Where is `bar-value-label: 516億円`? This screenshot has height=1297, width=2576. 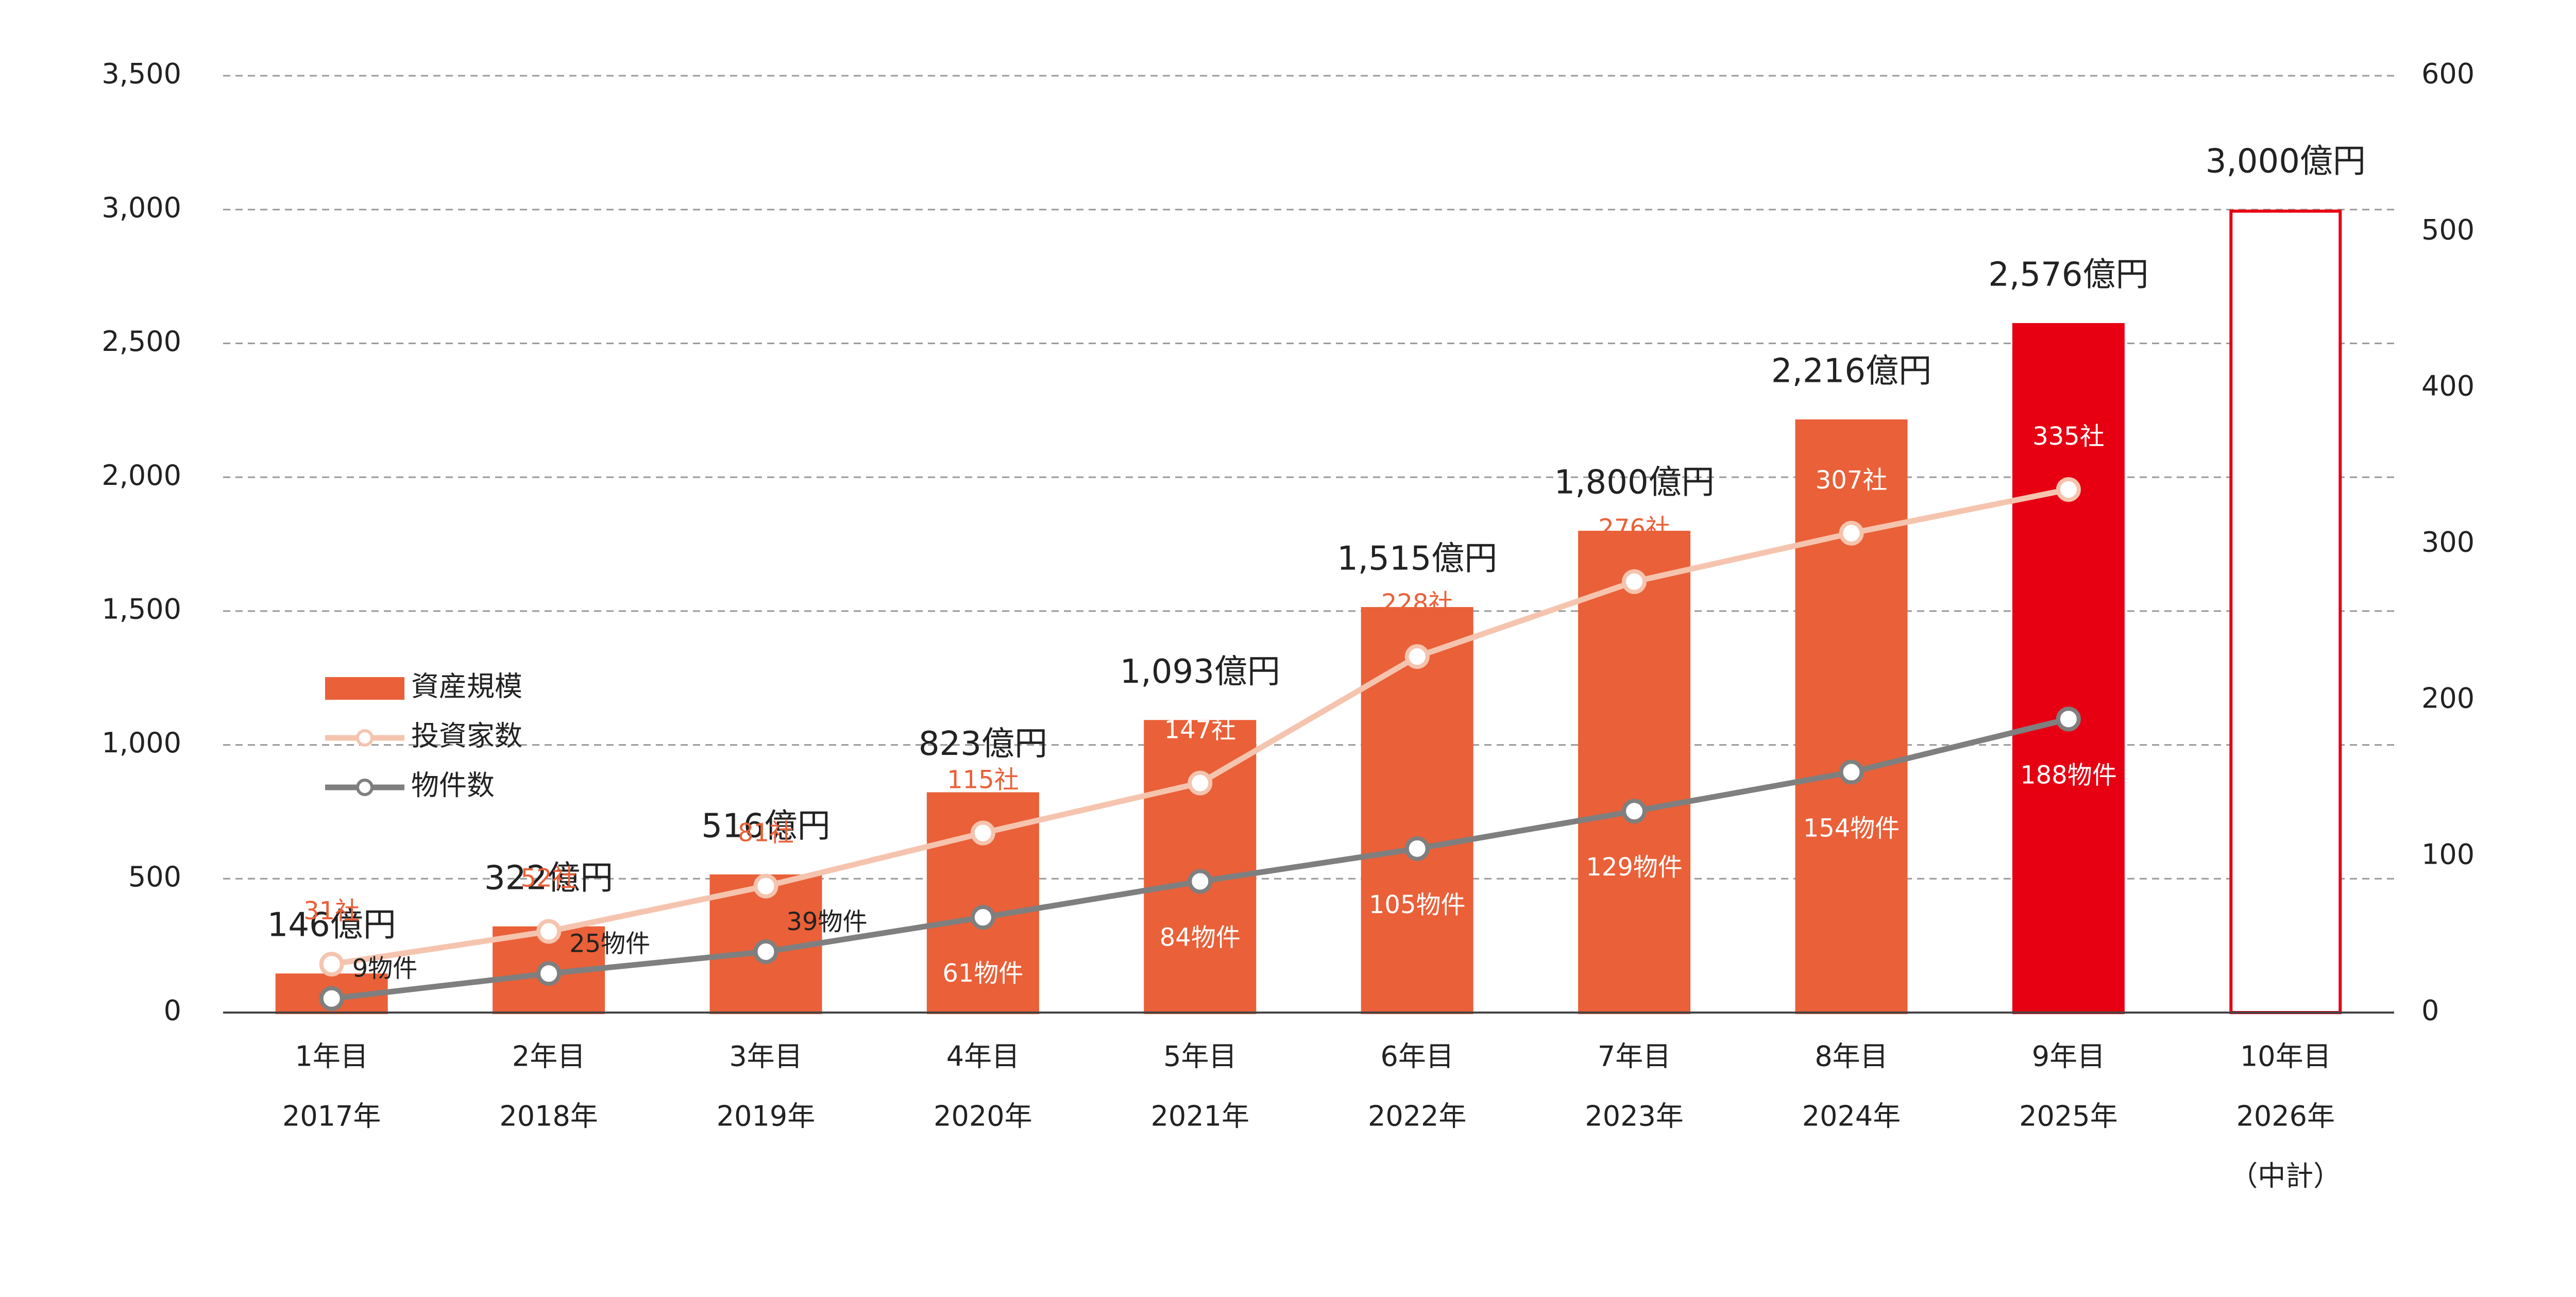
bar-value-label: 516億円 is located at coordinates (766, 826).